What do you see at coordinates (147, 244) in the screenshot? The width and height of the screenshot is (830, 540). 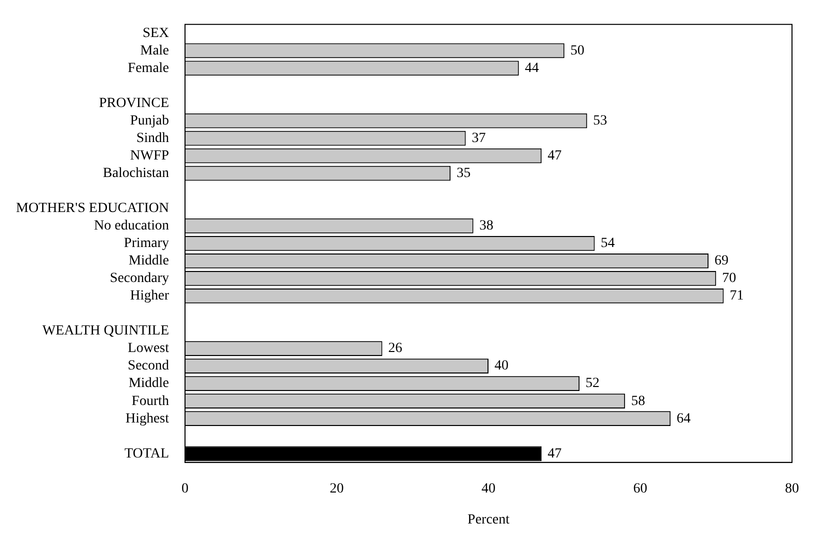 I see `y-tick-label: Primary` at bounding box center [147, 244].